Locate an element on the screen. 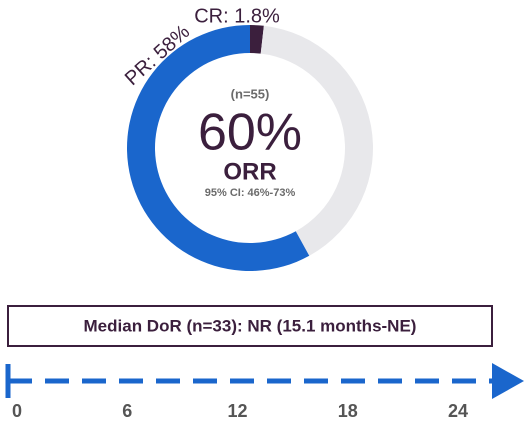  segment-label: CR: 1.8% is located at coordinates (237, 16).